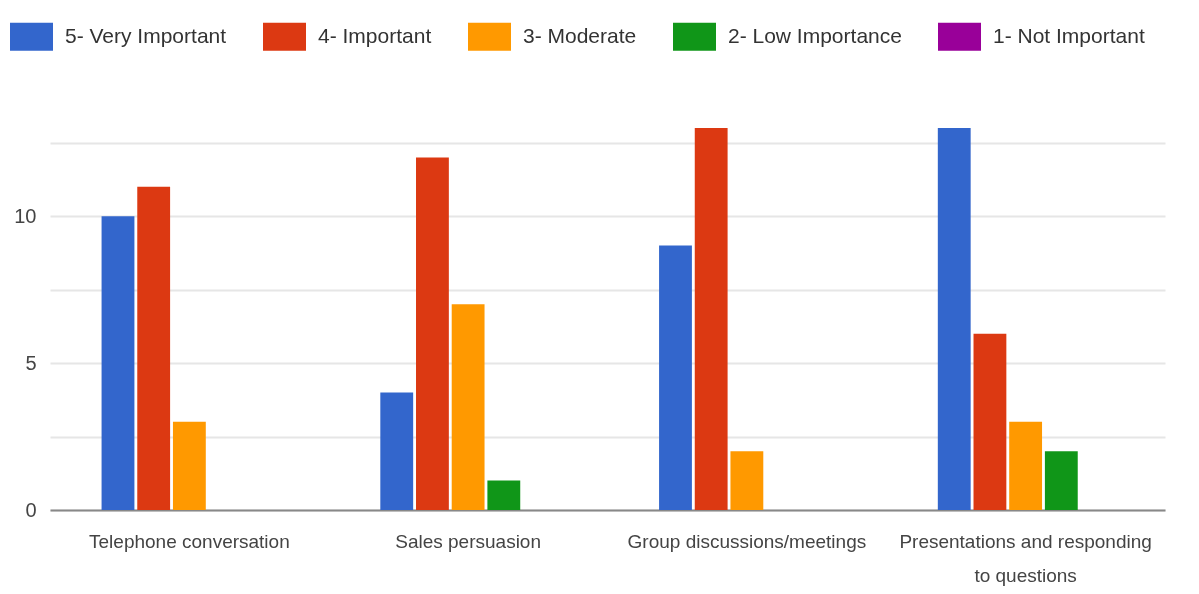 The width and height of the screenshot is (1199, 594). Describe the element at coordinates (1069, 35) in the screenshot. I see `legend-label: 1- Not Important` at that location.